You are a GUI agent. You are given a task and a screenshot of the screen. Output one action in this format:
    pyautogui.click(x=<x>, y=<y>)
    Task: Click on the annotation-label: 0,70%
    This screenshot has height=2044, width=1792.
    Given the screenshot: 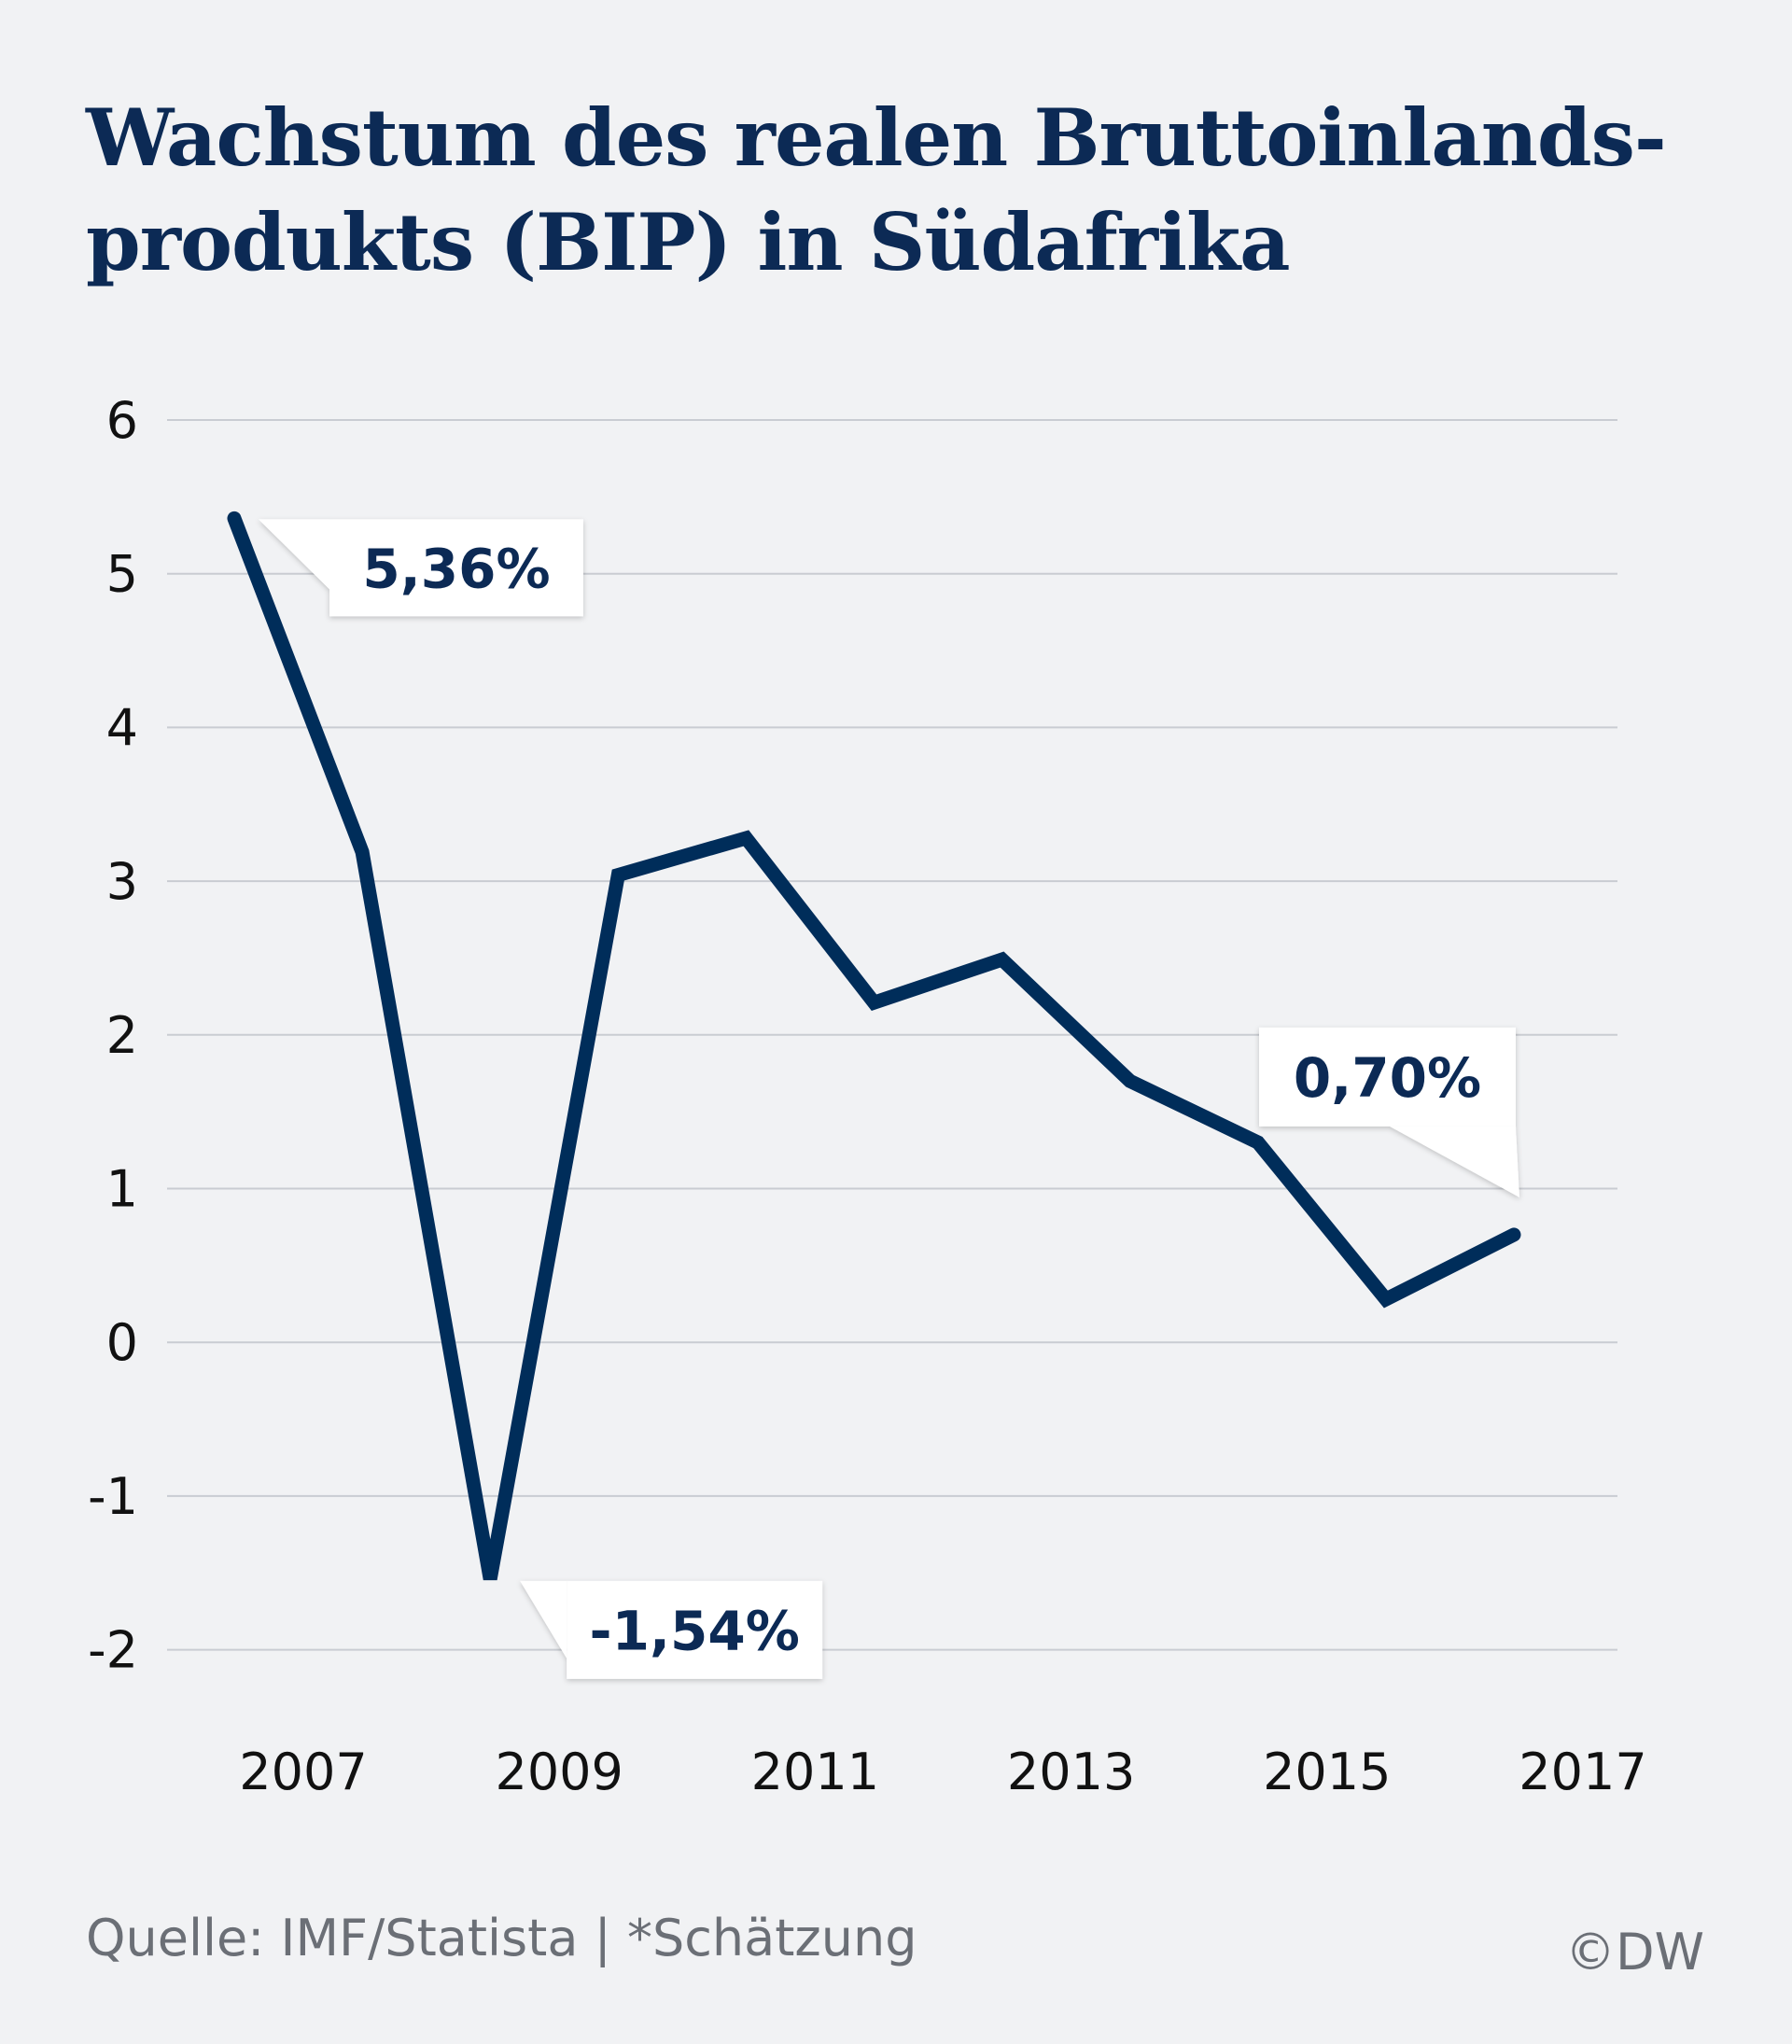 What is the action you would take?
    pyautogui.click(x=1387, y=1078)
    